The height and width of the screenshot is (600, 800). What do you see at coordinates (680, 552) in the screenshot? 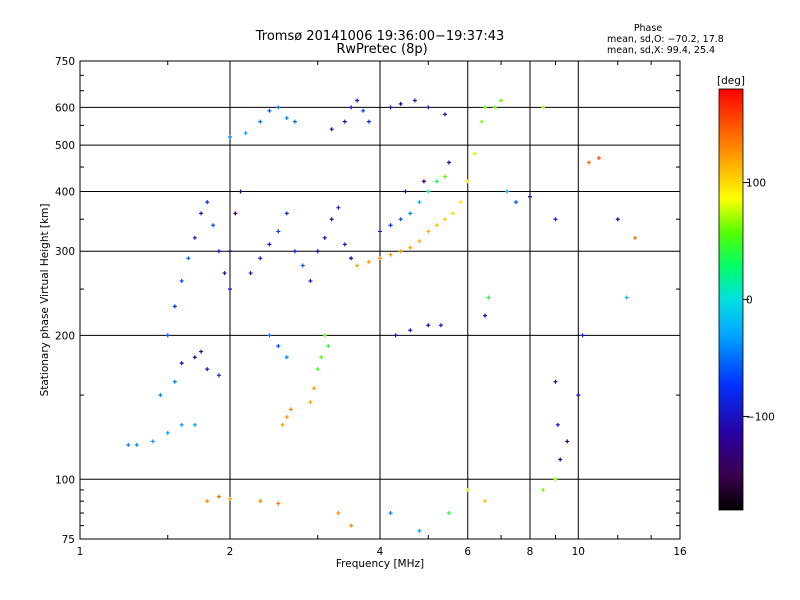
I see `x-tick-label: 16` at bounding box center [680, 552].